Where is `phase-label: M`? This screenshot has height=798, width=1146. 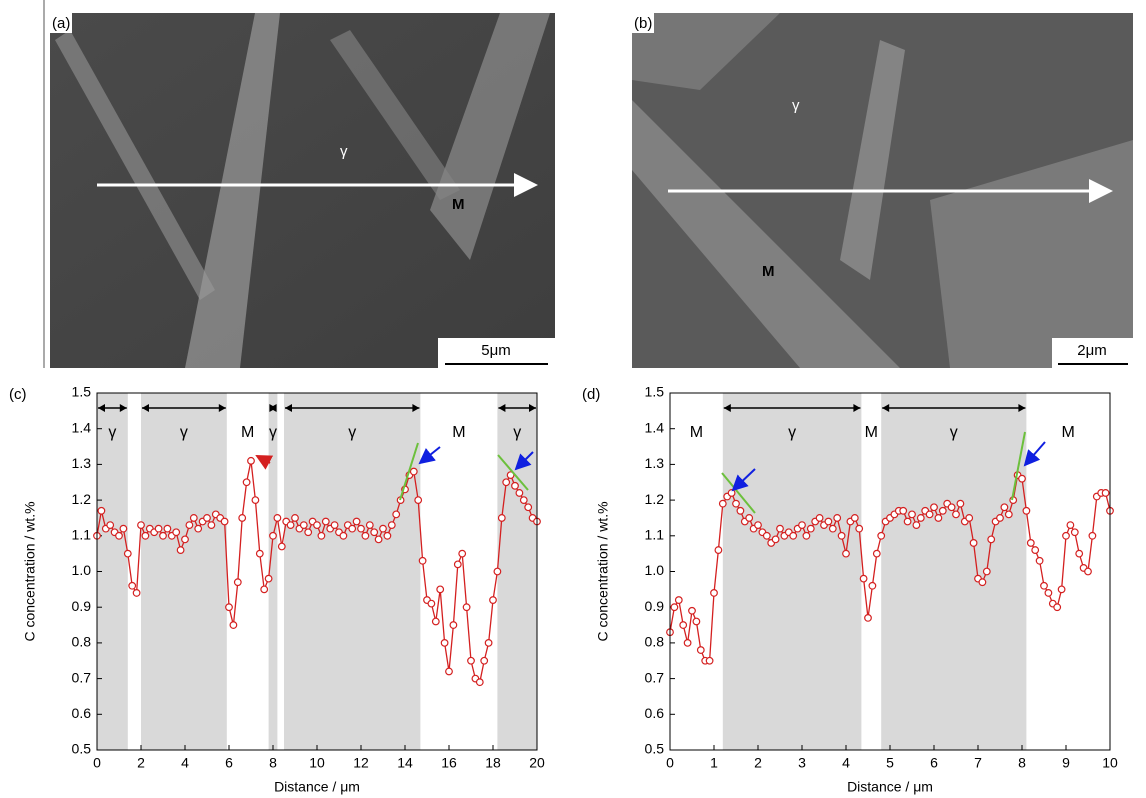
phase-label: M is located at coordinates (458, 204).